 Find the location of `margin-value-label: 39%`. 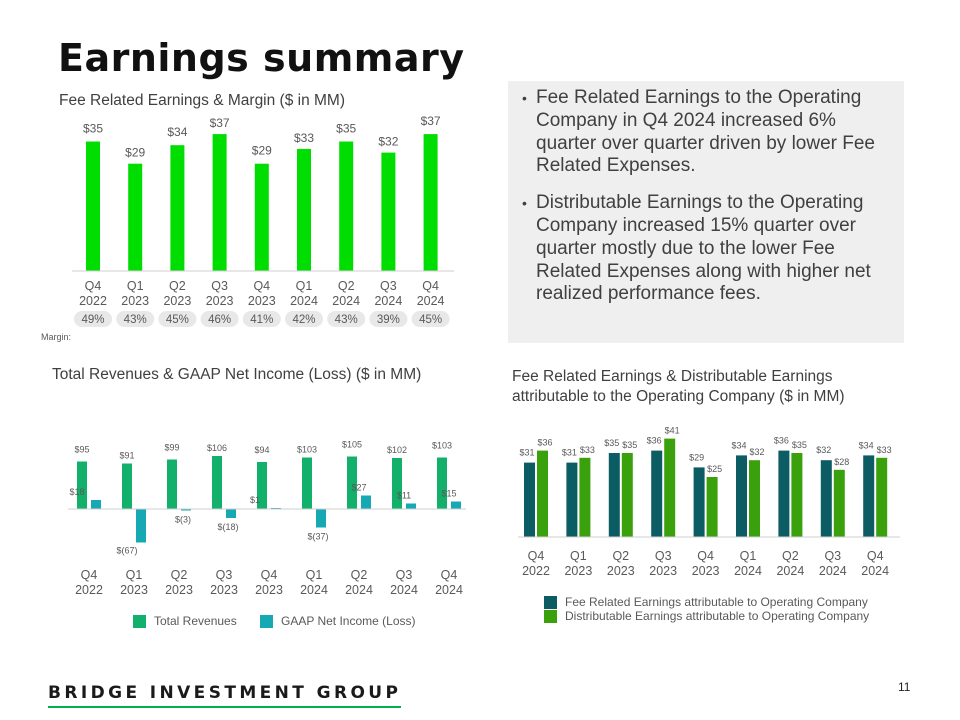

margin-value-label: 39% is located at coordinates (388, 320).